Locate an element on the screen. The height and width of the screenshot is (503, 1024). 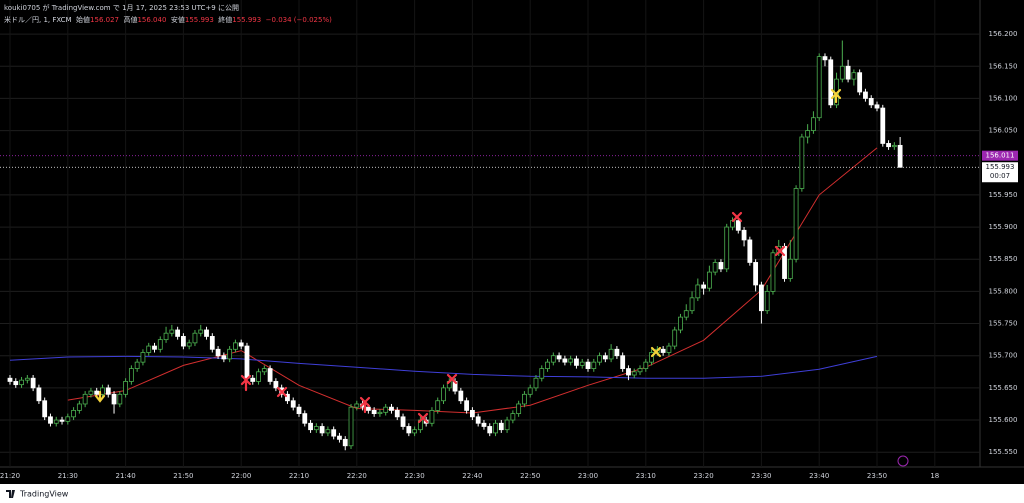
ohlc-value: 156.027 is located at coordinates (104, 20).